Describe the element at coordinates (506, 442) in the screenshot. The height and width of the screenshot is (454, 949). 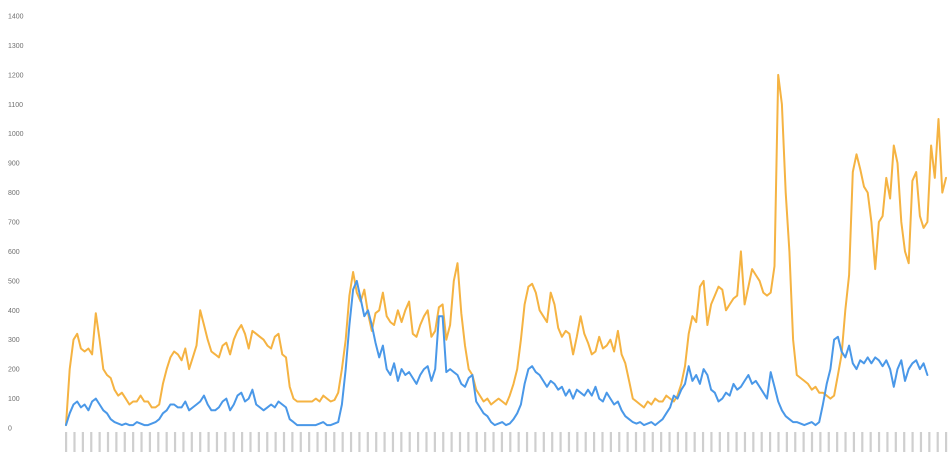
I see `x-axis` at that location.